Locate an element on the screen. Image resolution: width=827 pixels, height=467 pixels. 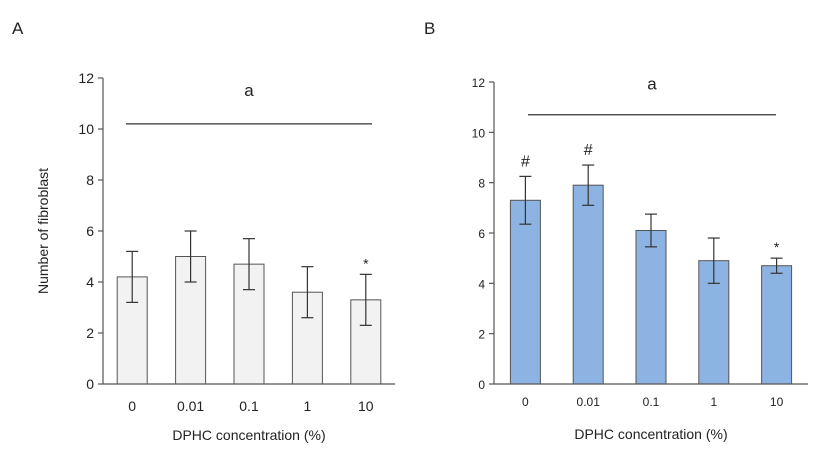
y-axis-label: Number of fibroblast is located at coordinates (43, 231).